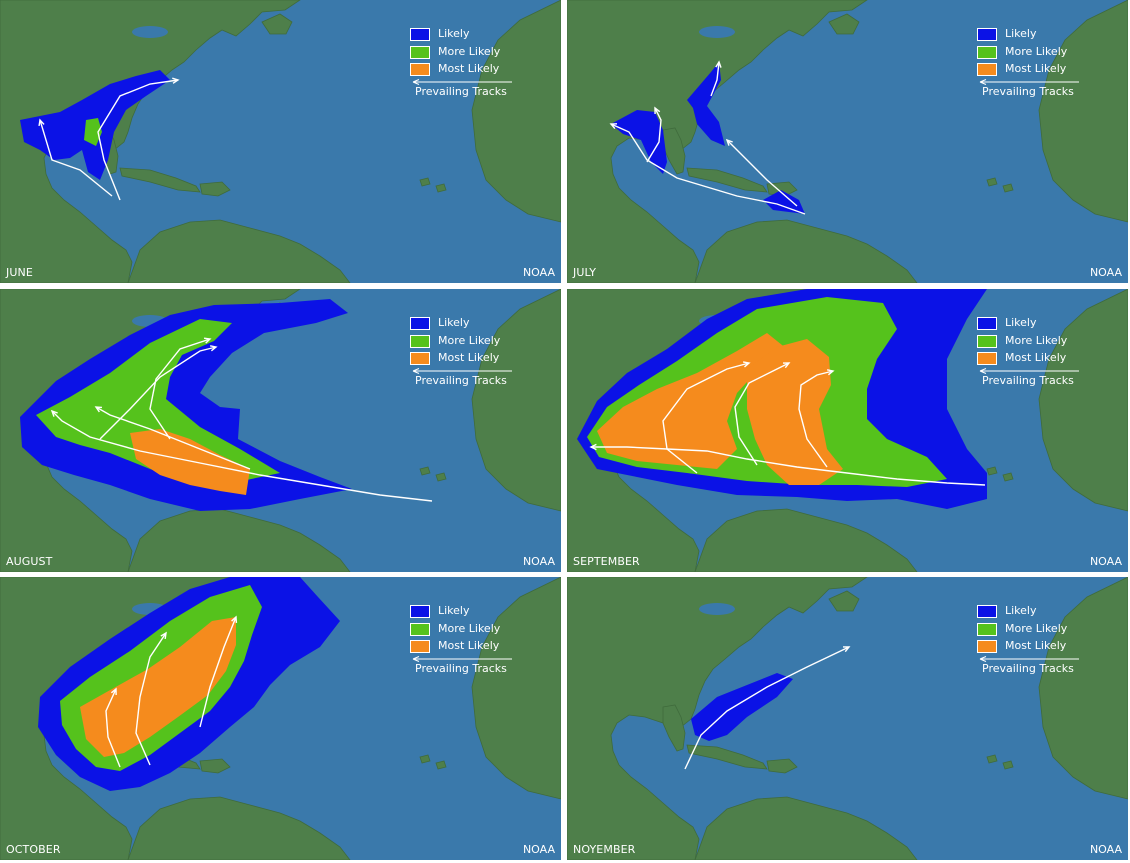  I want to click on florida-land, so click(674, 728).